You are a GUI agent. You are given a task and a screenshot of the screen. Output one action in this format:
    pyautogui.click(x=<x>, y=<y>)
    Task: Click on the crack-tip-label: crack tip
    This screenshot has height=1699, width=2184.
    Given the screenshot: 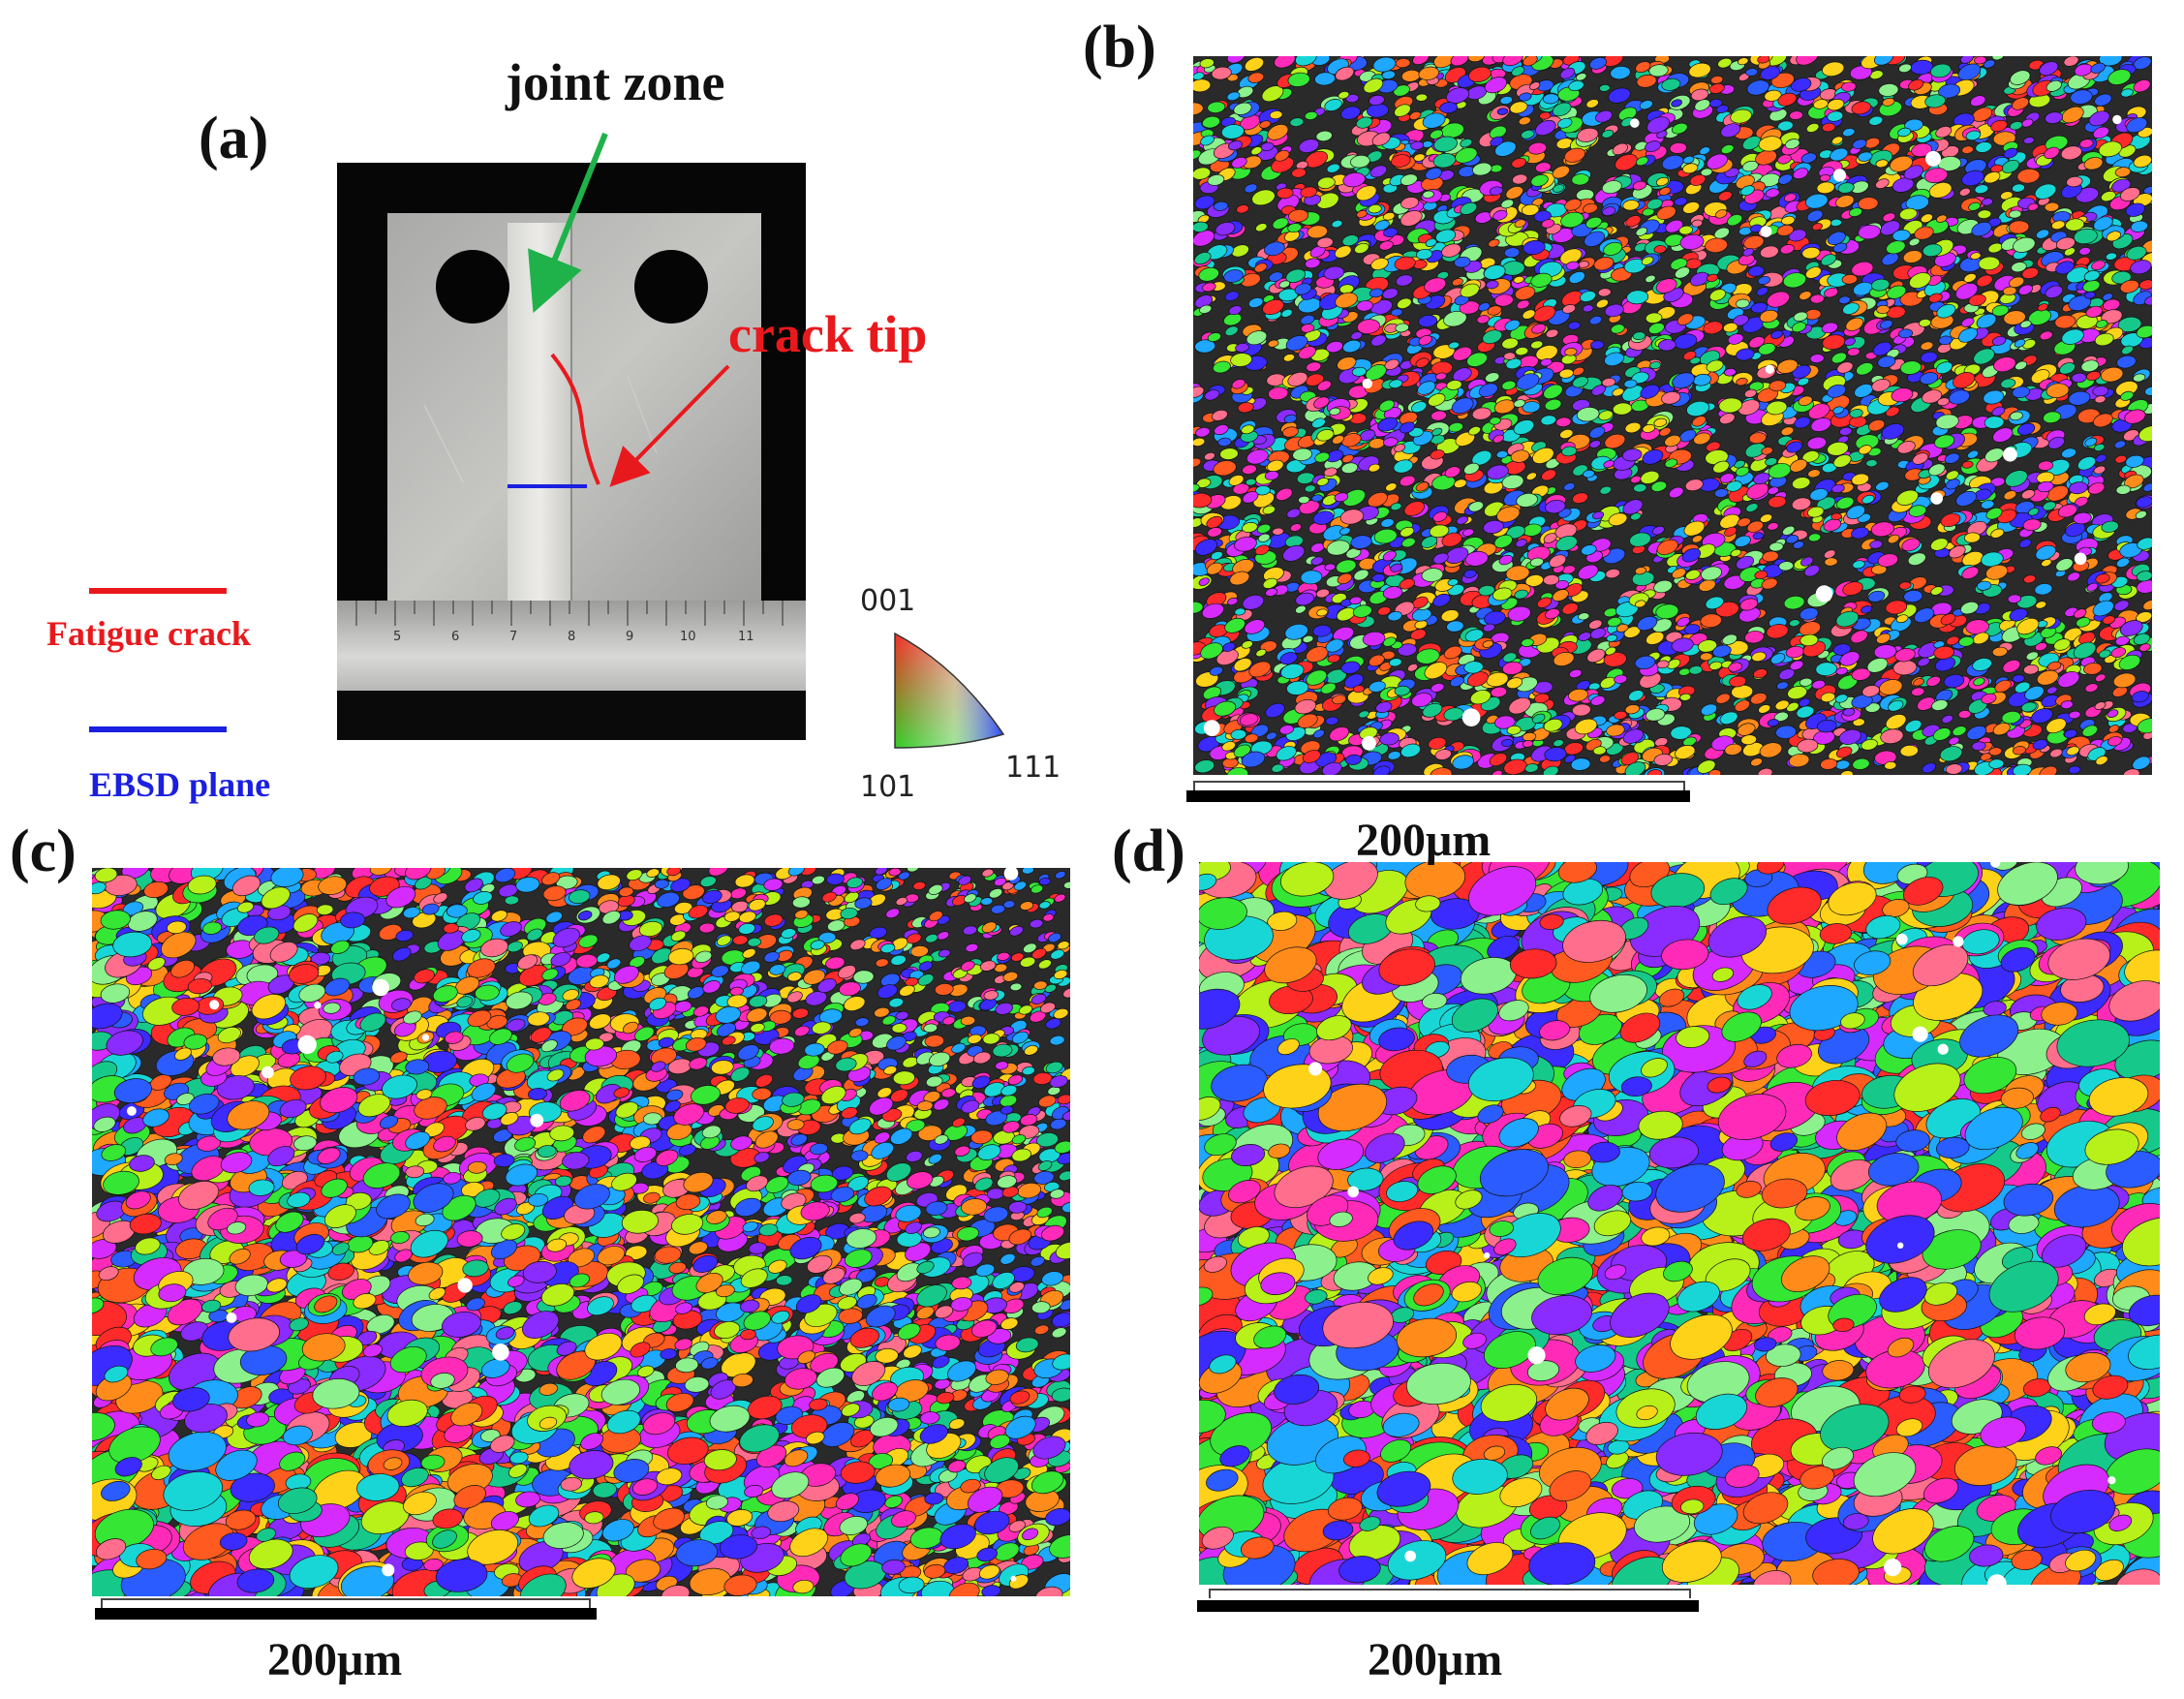 What is the action you would take?
    pyautogui.click(x=828, y=334)
    